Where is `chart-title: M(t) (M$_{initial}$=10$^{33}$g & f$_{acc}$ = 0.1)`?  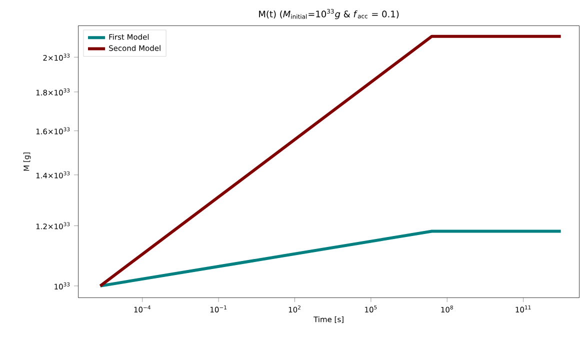
chart-title: M(t) (M$_{initial}$=10$^{33}$g & f$_{acc}$ = 0.1) is located at coordinates (329, 14).